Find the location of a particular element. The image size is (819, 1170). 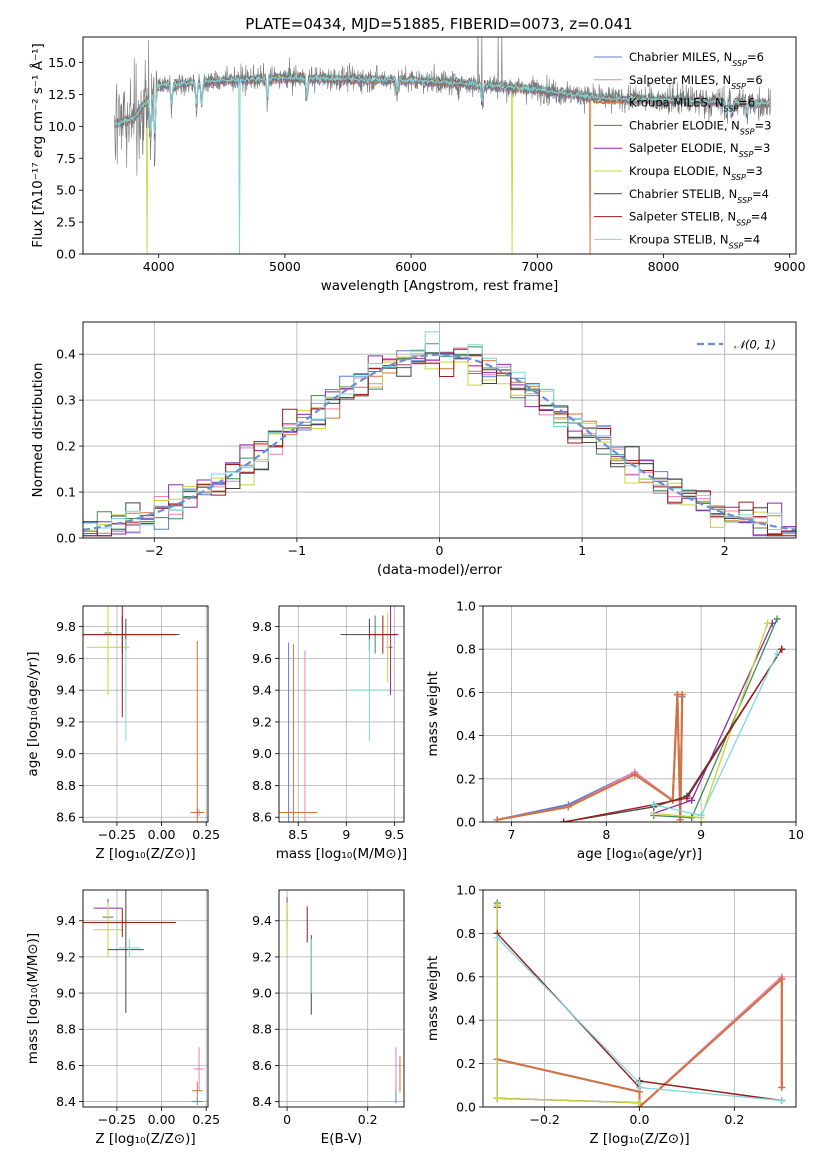

x-axis-label: (data-model)/error is located at coordinates (440, 570).